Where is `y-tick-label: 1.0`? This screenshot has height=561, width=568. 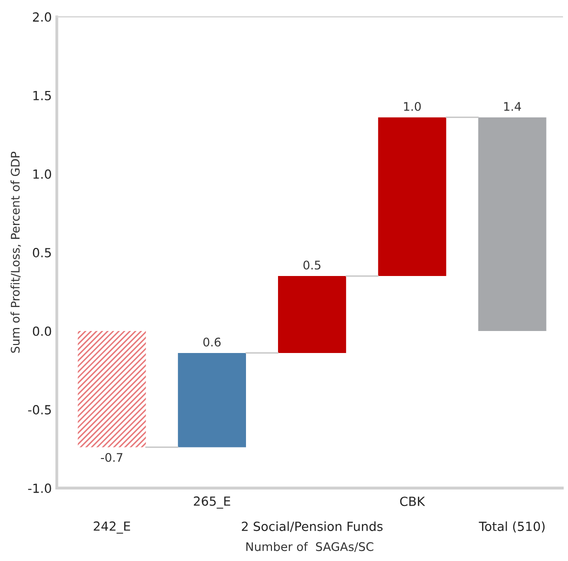
y-tick-label: 1.0 is located at coordinates (42, 174).